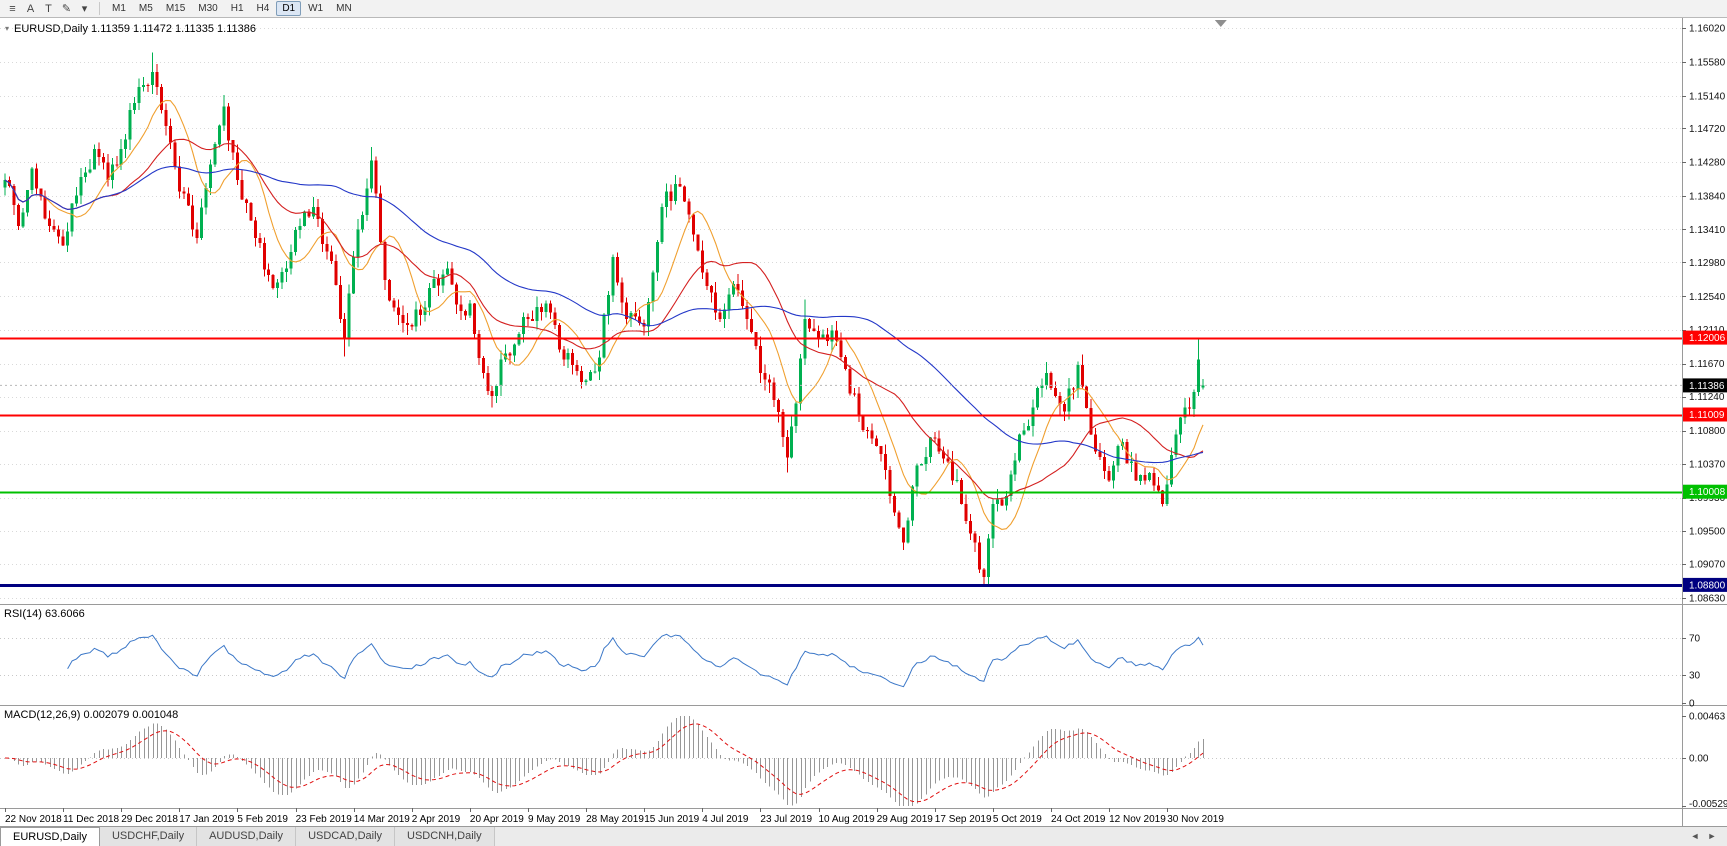 The image size is (1727, 846). I want to click on svg-text: 1.15580, so click(1707, 62).